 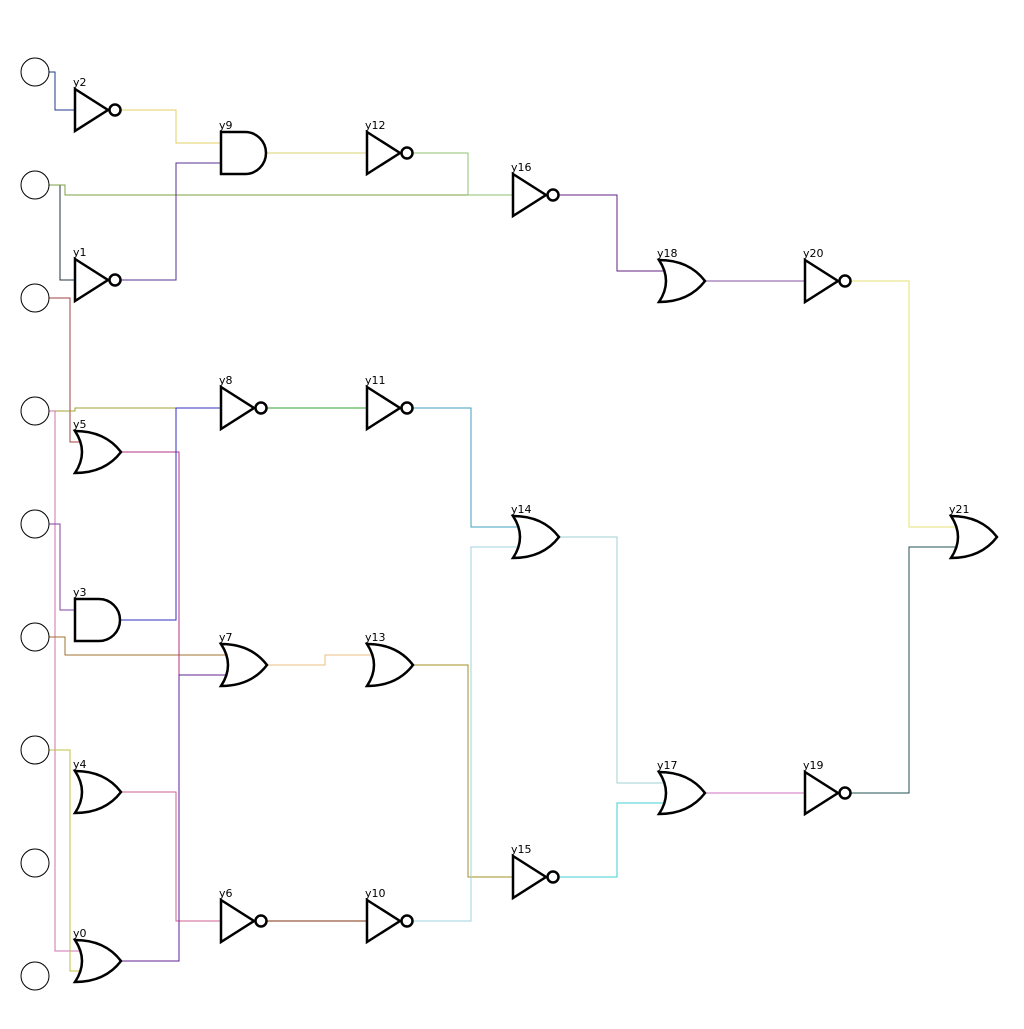 What do you see at coordinates (80, 424) in the screenshot?
I see `y5-label: y5` at bounding box center [80, 424].